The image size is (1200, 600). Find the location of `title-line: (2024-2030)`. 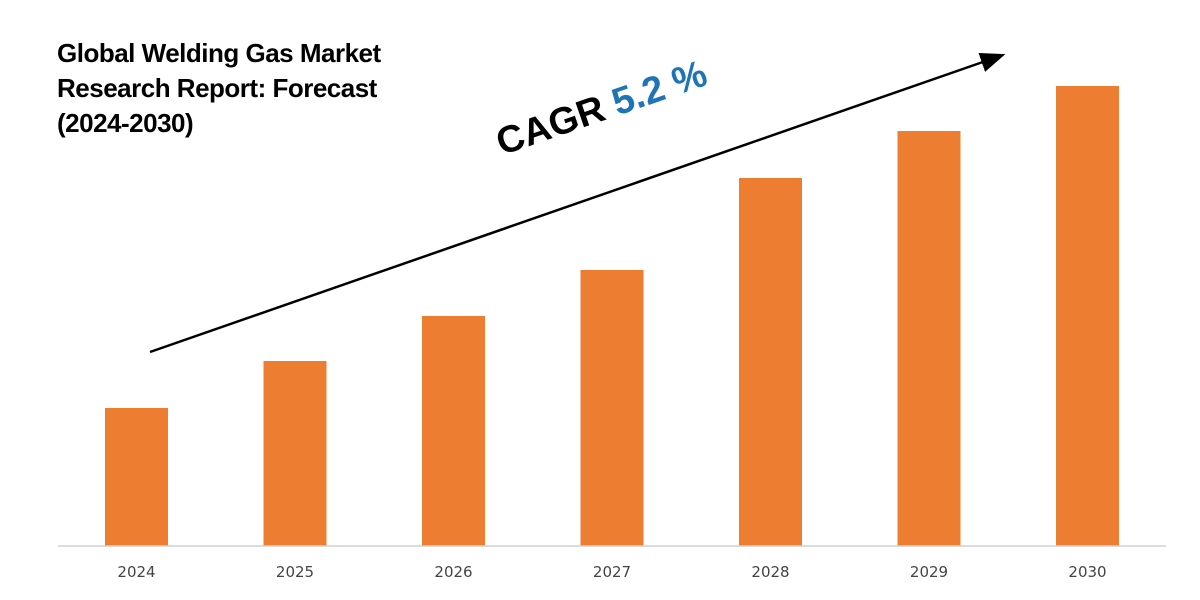

title-line: (2024-2030) is located at coordinates (125, 123).